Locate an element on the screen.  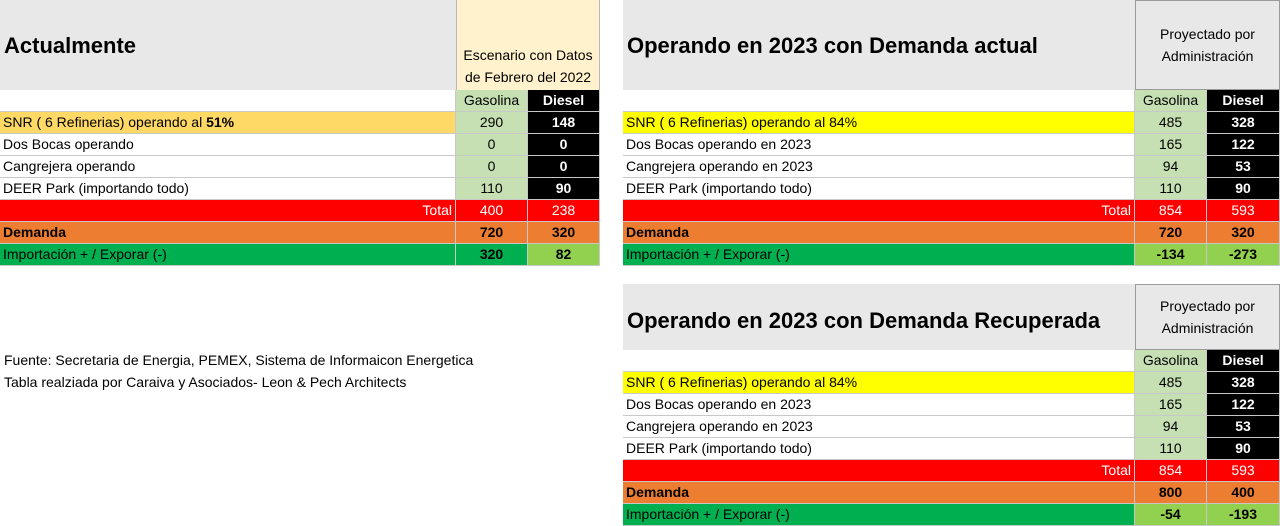
demanda-row: Demanda 800 400 is located at coordinates (951, 493).